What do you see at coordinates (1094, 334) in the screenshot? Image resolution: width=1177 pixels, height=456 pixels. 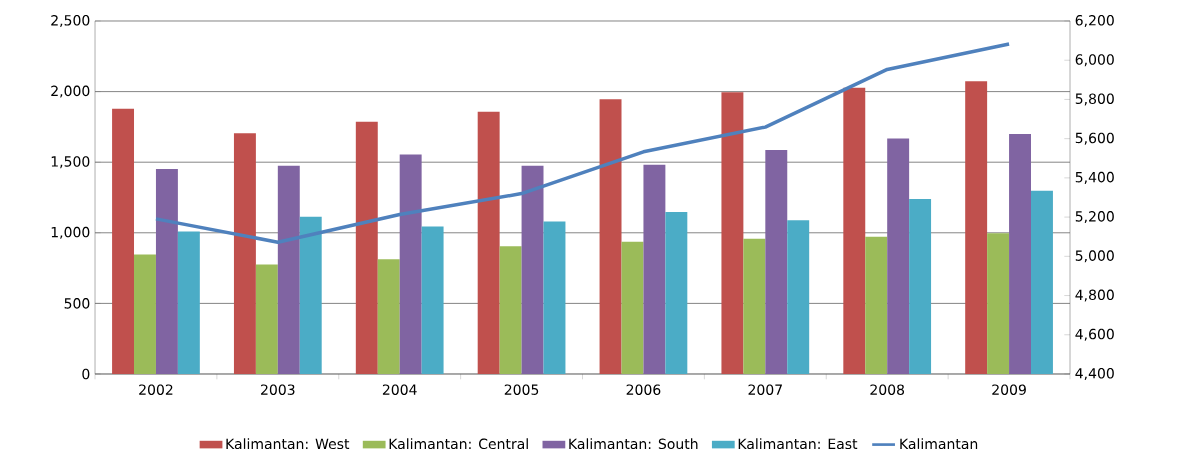 I see `y2-tick-label: 4,600` at bounding box center [1094, 334].